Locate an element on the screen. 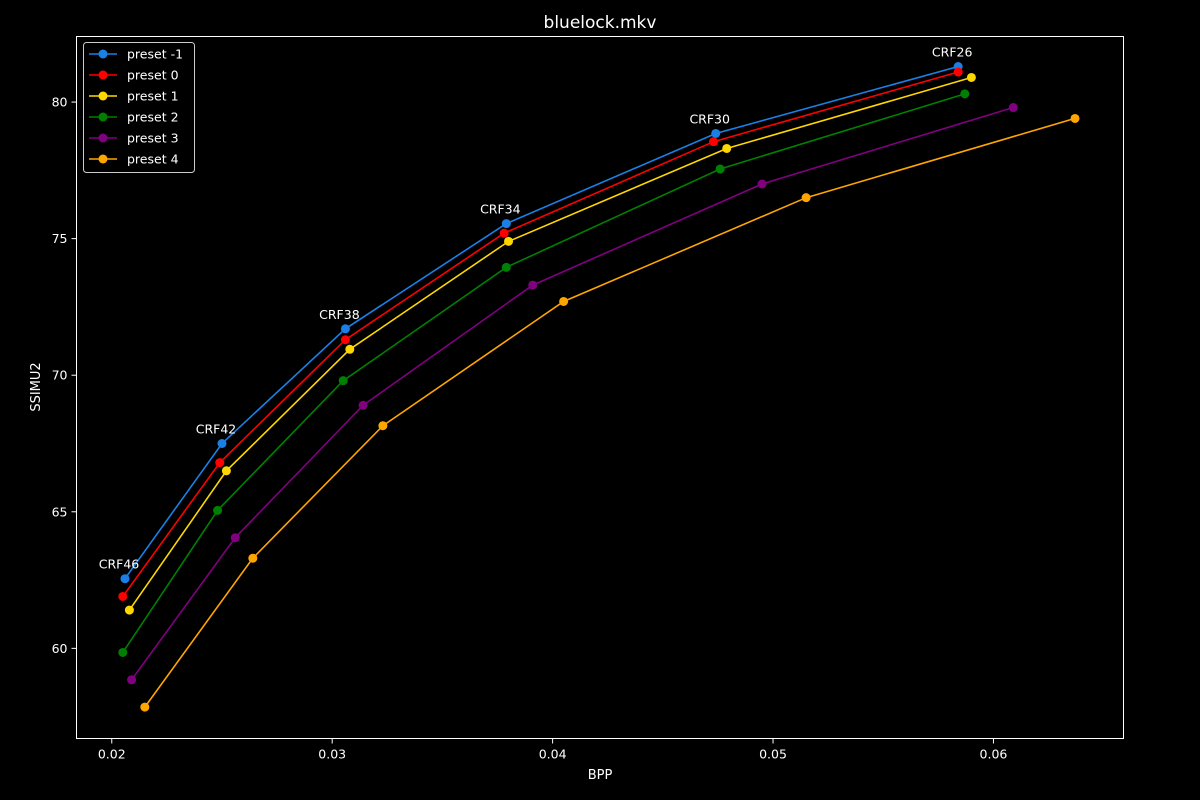 This screenshot has width=1200, height=800. legend-item: preset 1 is located at coordinates (134, 96).